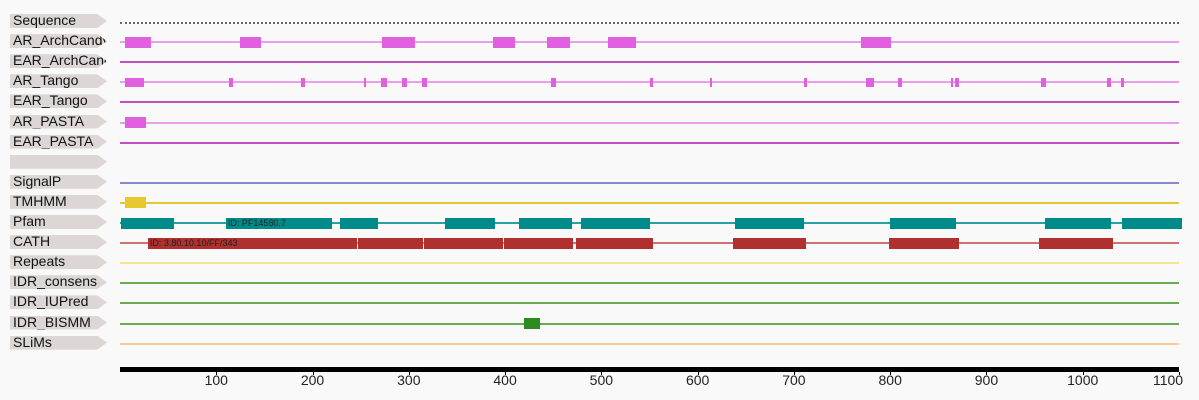 This screenshot has height=400, width=1199. I want to click on axis-tick-label: 500, so click(601, 380).